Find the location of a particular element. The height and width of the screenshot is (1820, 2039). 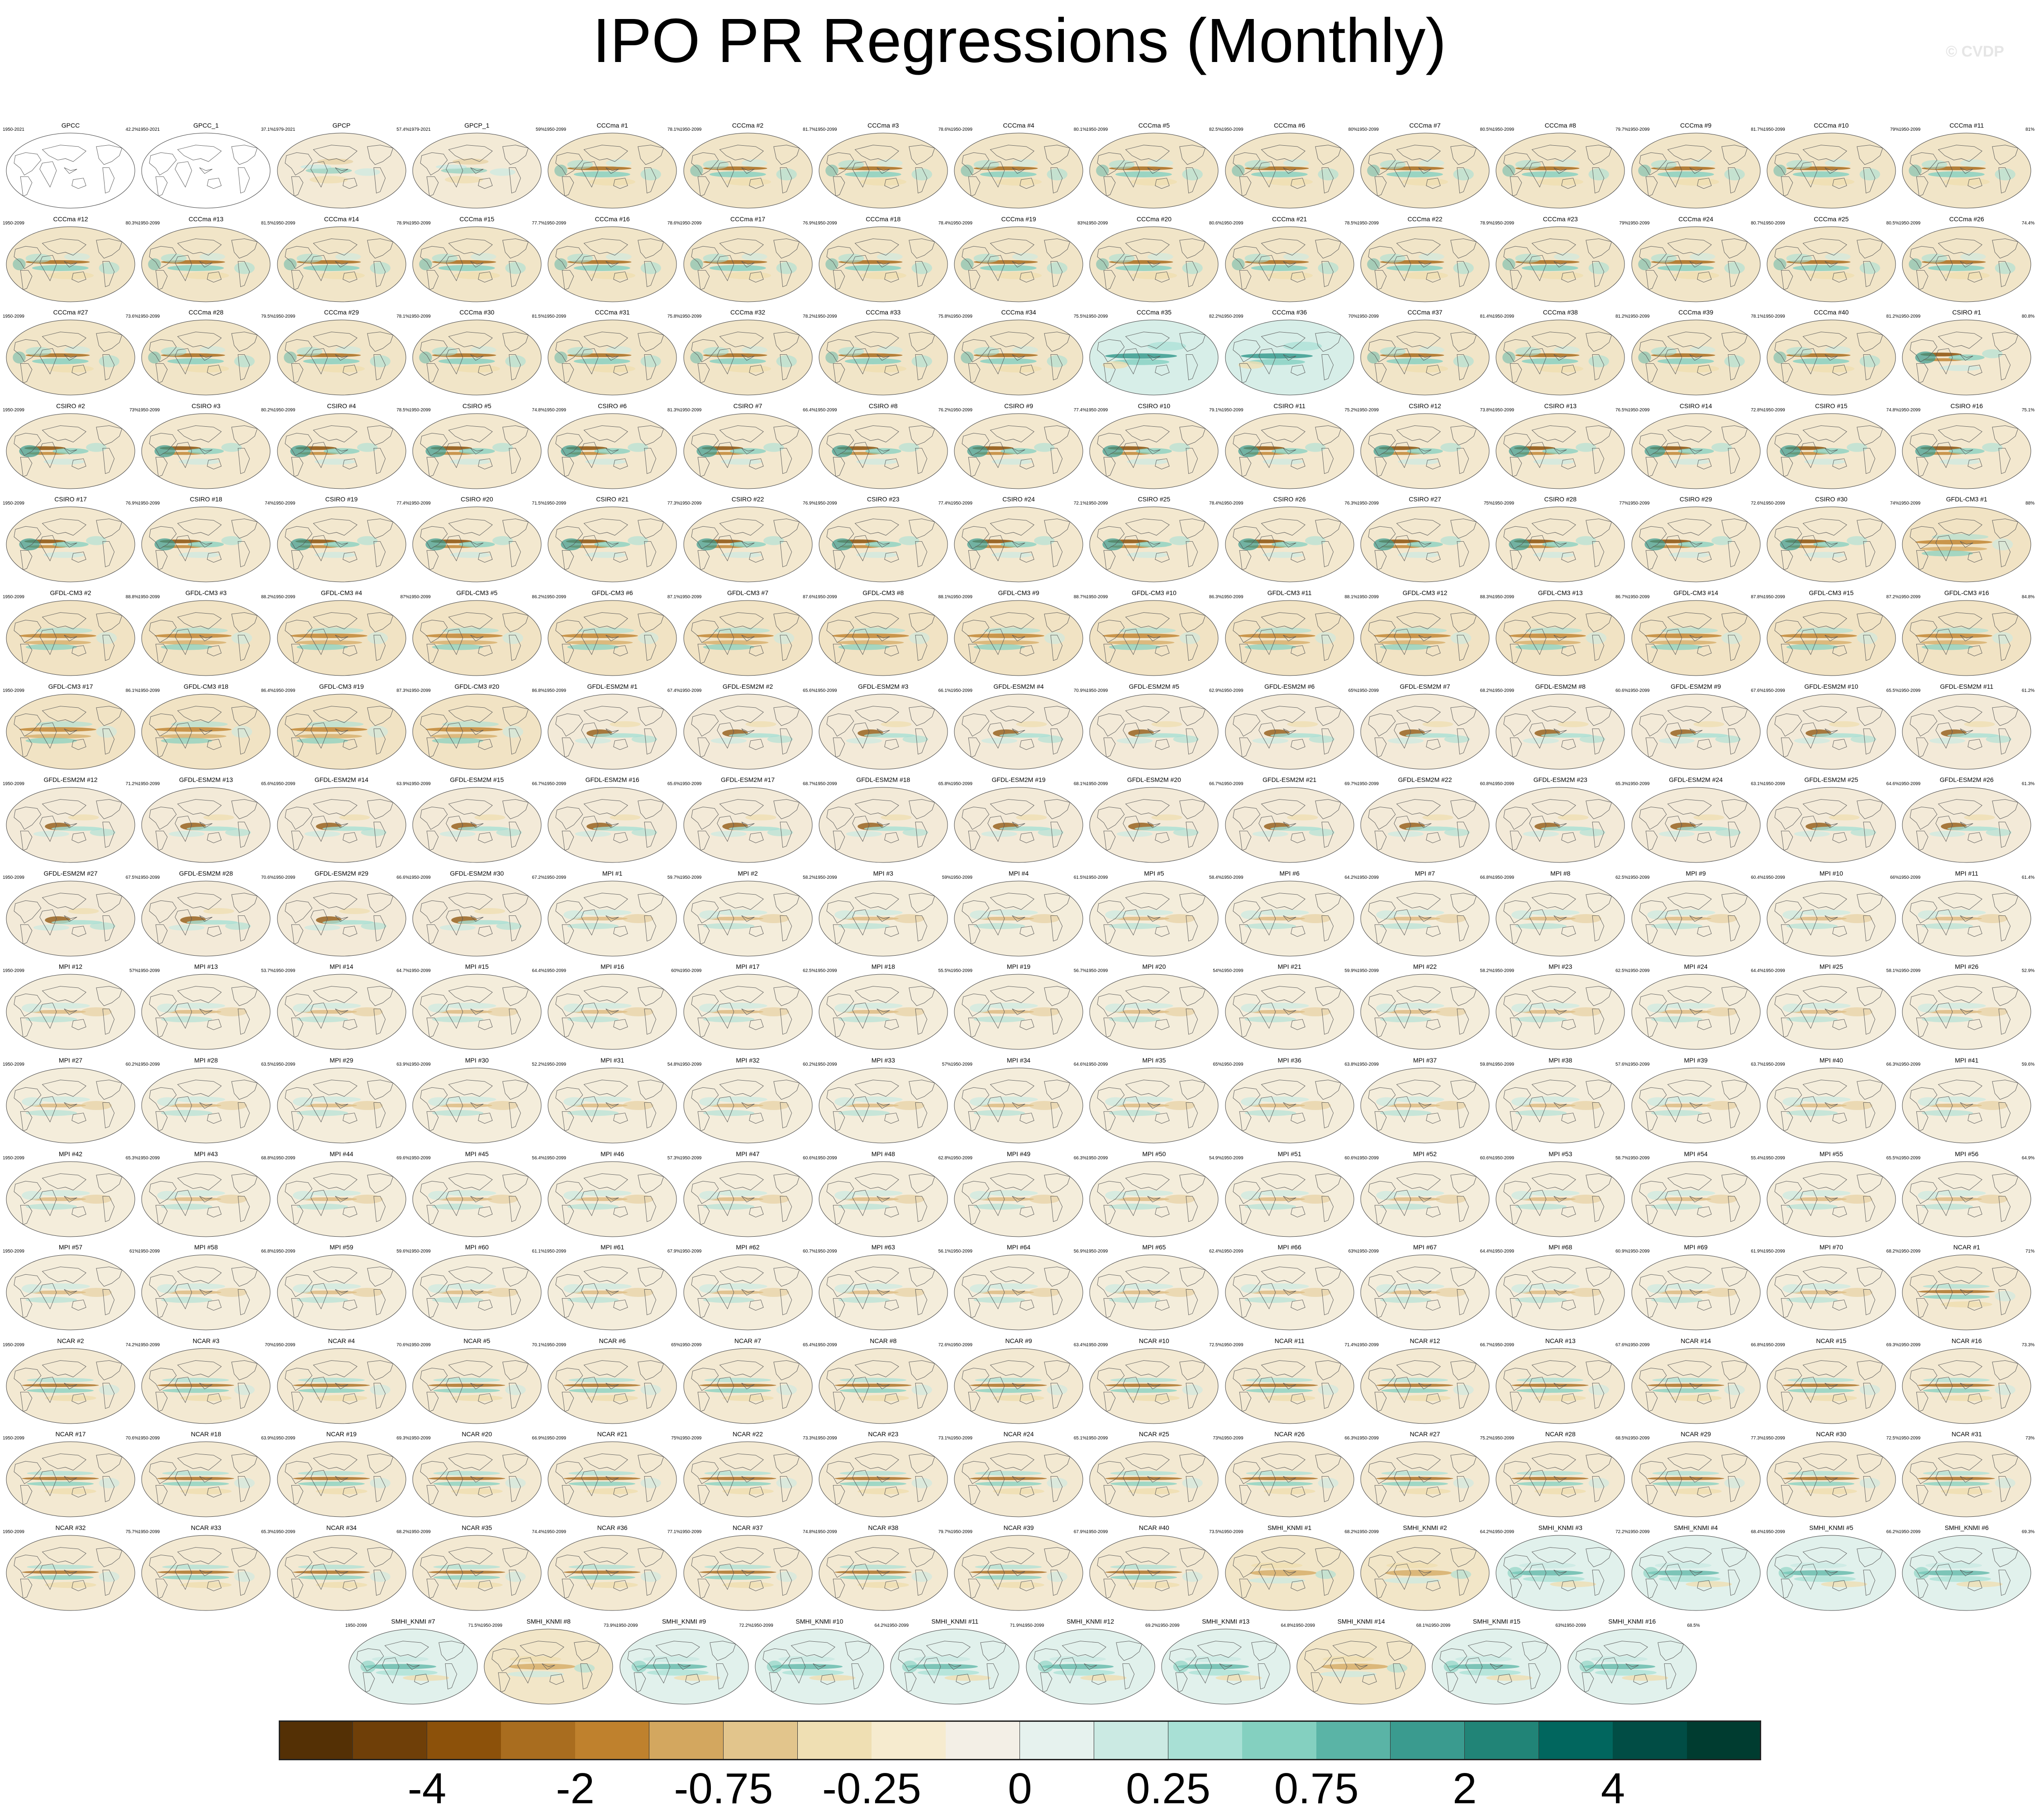

map-panel: CSIRO #5 1950-2099 74.8% is located at coordinates (477, 446).